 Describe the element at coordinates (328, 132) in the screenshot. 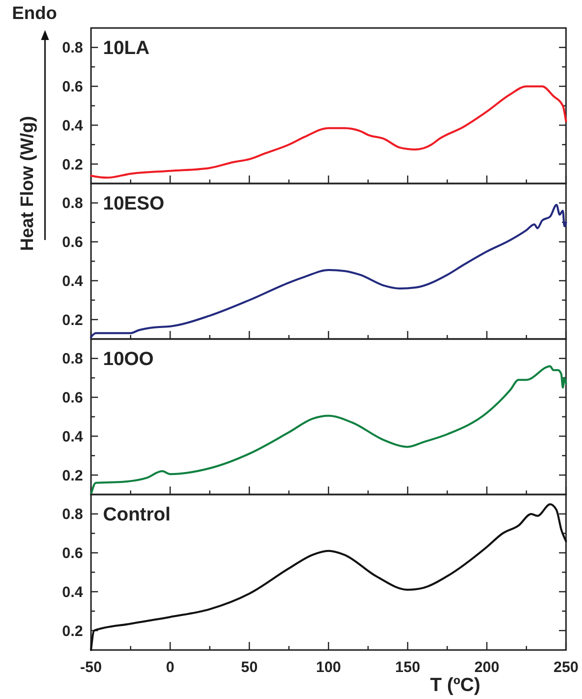

I see `line-series` at that location.